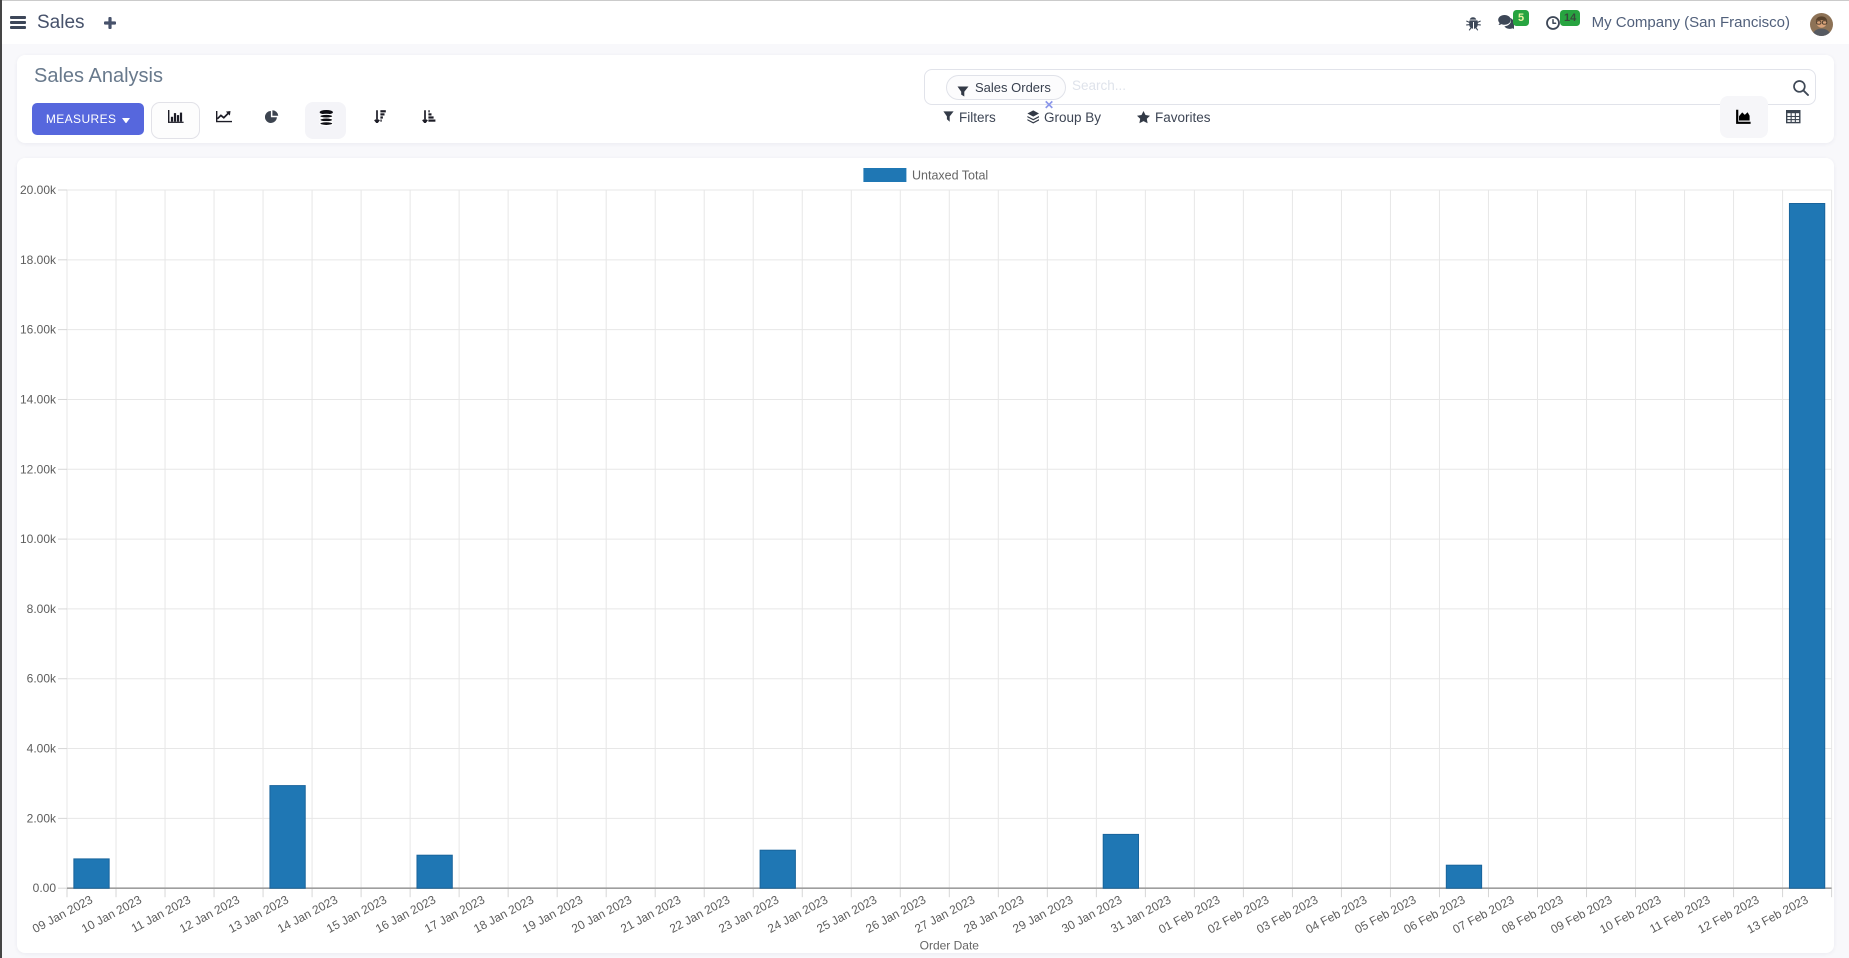 The width and height of the screenshot is (1849, 958). Describe the element at coordinates (45, 888) in the screenshot. I see `svg-text: 0.00` at that location.